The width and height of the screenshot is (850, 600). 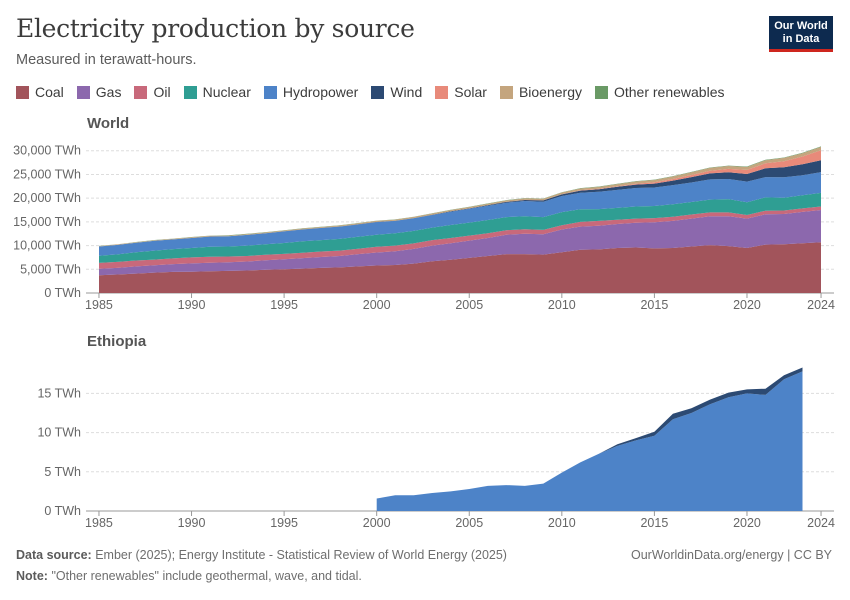 What do you see at coordinates (47, 174) in the screenshot?
I see `y-tick-label: 25,000 TWh` at bounding box center [47, 174].